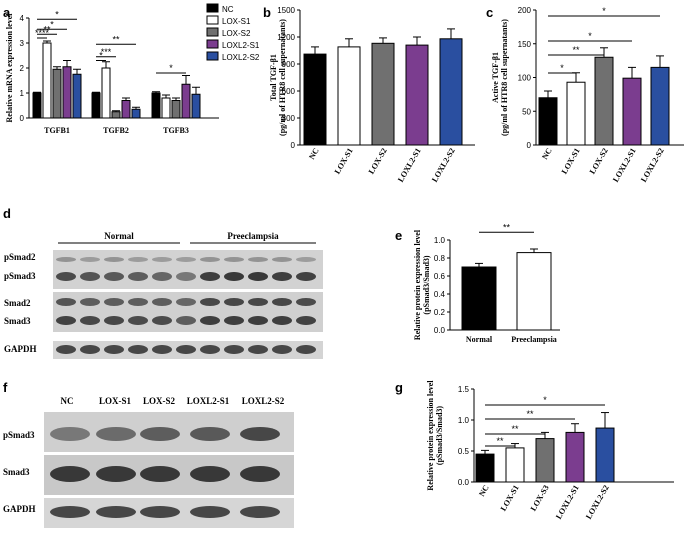  I want to click on bar-tgfb1-loxl2-s2, so click(77, 96).